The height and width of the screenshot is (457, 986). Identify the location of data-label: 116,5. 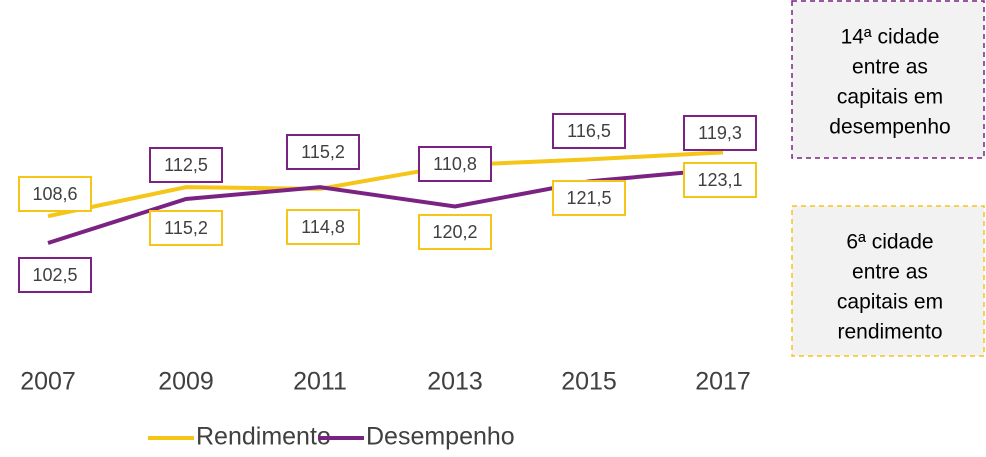
(589, 131).